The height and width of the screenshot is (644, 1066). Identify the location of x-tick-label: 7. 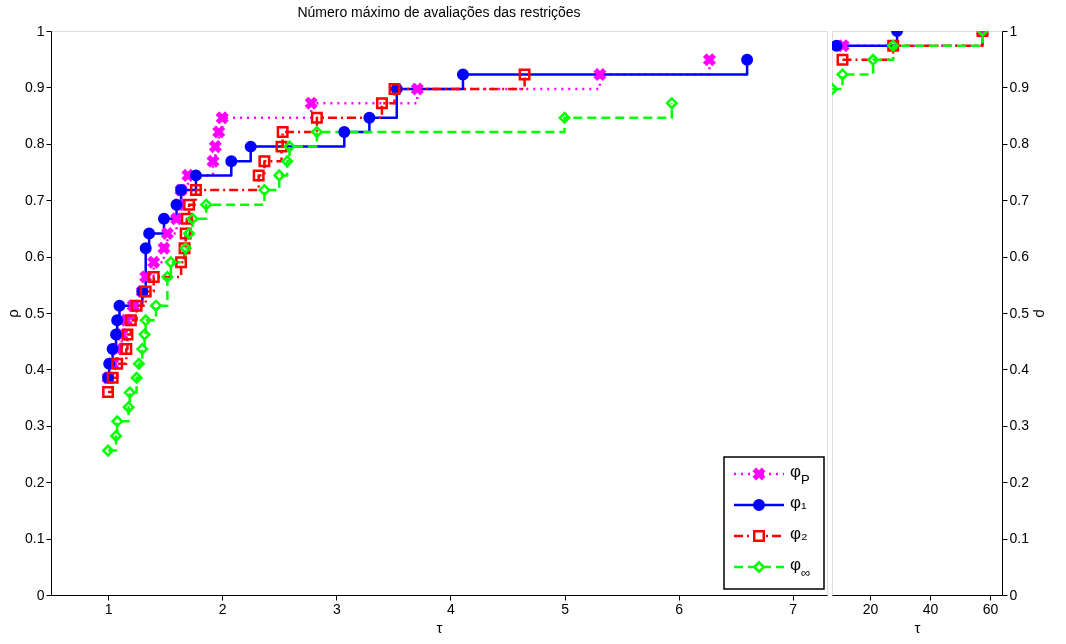
(793, 608).